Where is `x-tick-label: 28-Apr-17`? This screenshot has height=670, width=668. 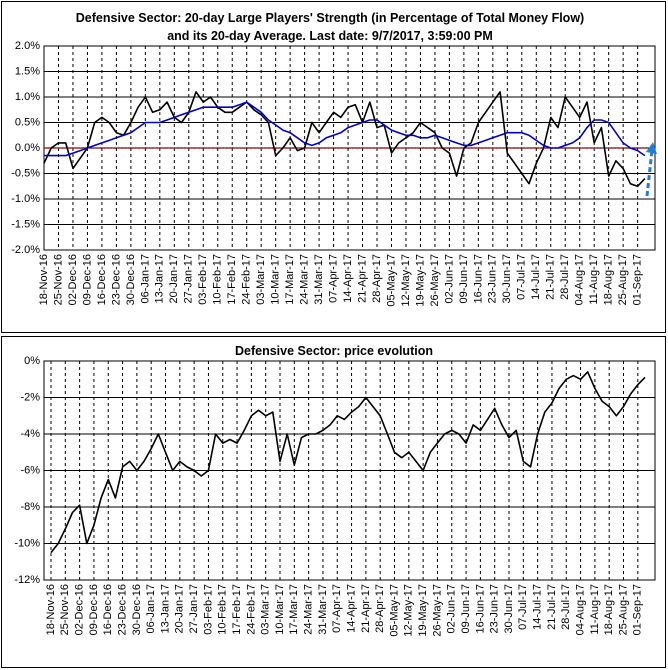
x-tick-label: 28-Apr-17 is located at coordinates (380, 608).